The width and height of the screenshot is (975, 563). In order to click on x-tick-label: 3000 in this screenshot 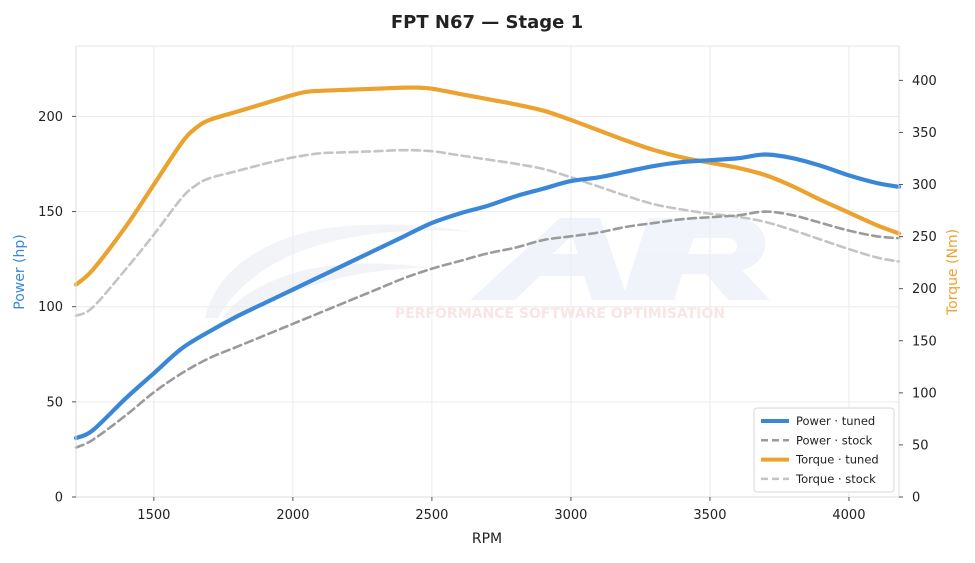, I will do `click(570, 515)`.